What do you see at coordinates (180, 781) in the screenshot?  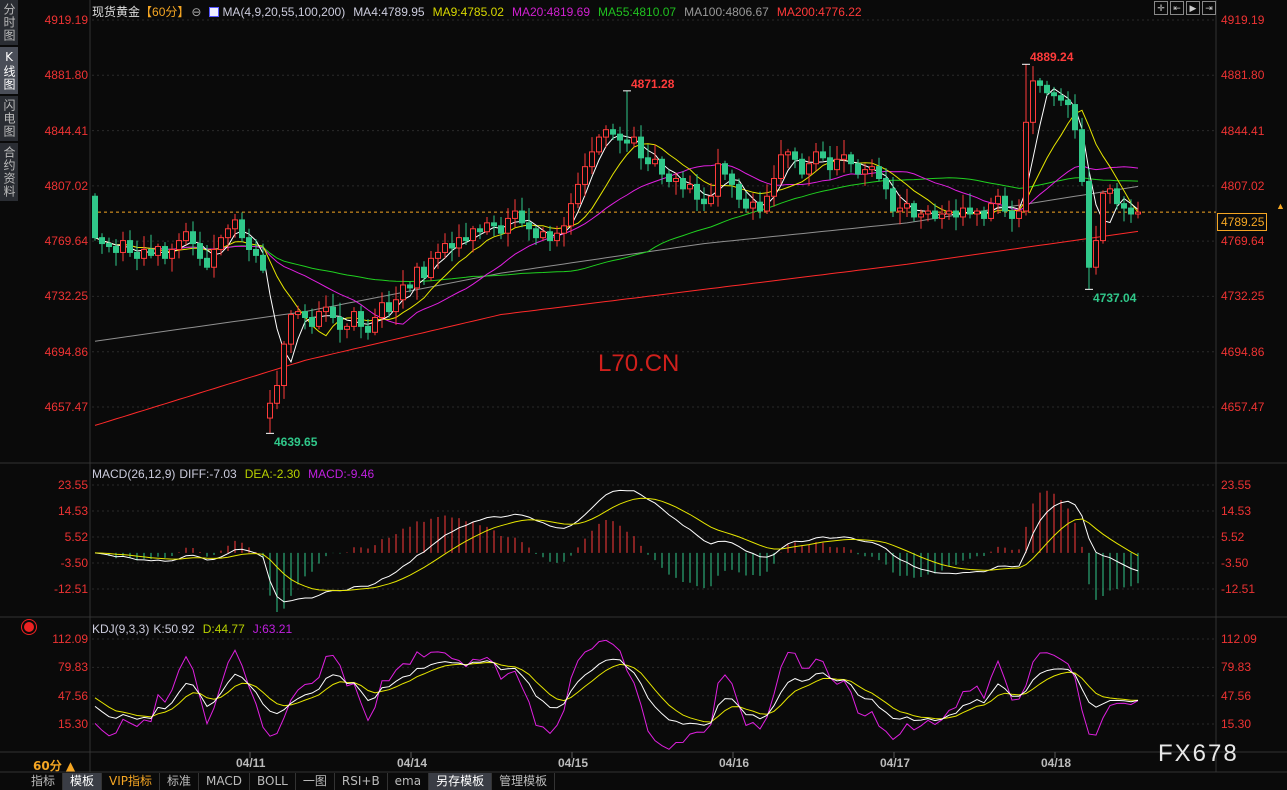 I see `toolbar-standard: 标准` at bounding box center [180, 781].